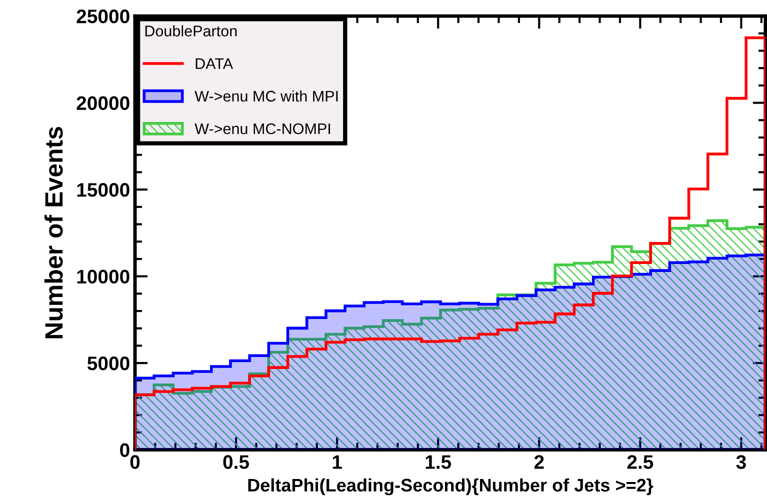  What do you see at coordinates (103, 103) in the screenshot?
I see `y-tick-label: 20000` at bounding box center [103, 103].